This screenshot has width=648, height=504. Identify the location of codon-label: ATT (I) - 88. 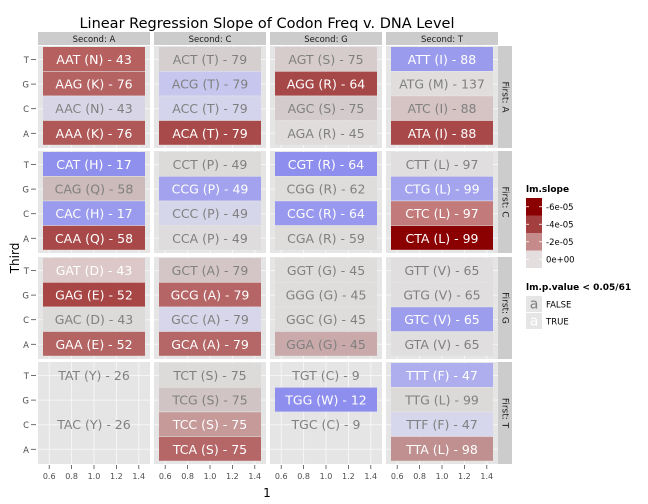
(442, 59).